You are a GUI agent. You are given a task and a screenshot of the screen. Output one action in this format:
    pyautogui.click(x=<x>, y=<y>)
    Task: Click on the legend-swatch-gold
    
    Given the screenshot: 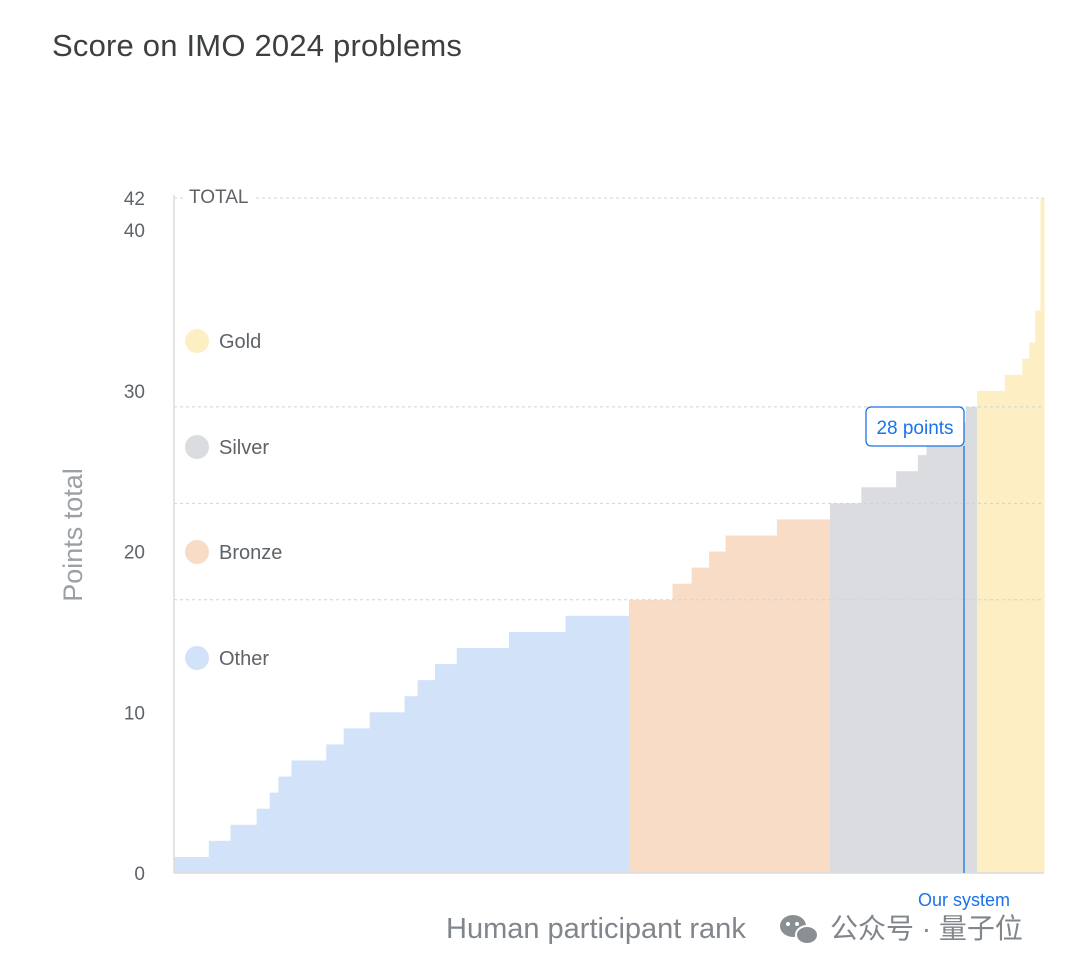 What is the action you would take?
    pyautogui.click(x=197, y=341)
    